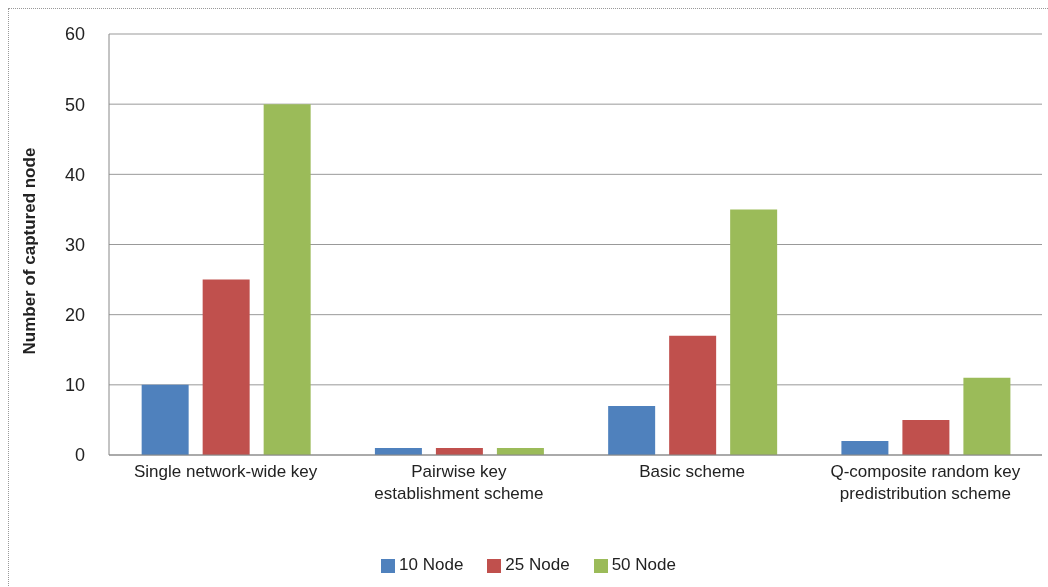 The image size is (1048, 587). I want to click on y-tick-label: 40, so click(74, 174).